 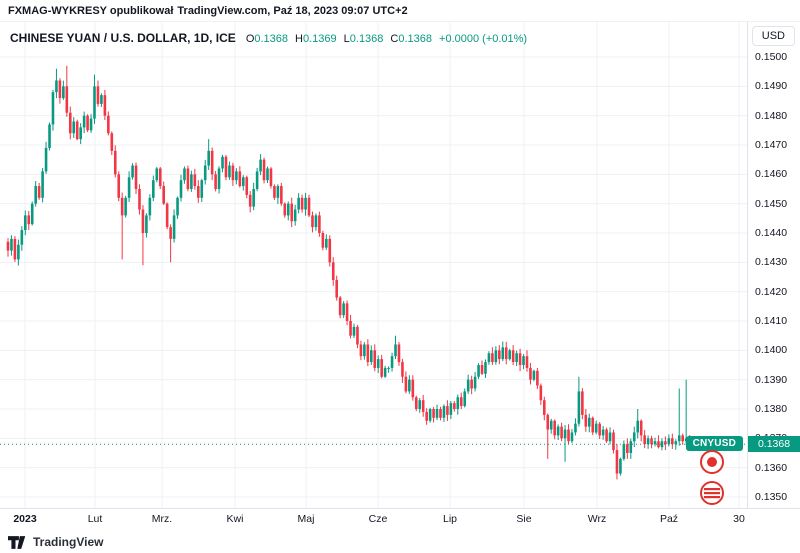 I want to click on ohlc-high-label: H, so click(x=299, y=39).